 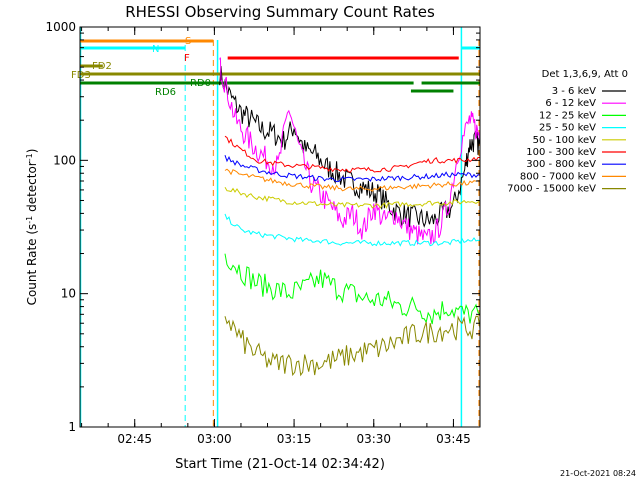 What do you see at coordinates (352, 346) in the screenshot?
I see `series-line-7000-15000-kev` at bounding box center [352, 346].